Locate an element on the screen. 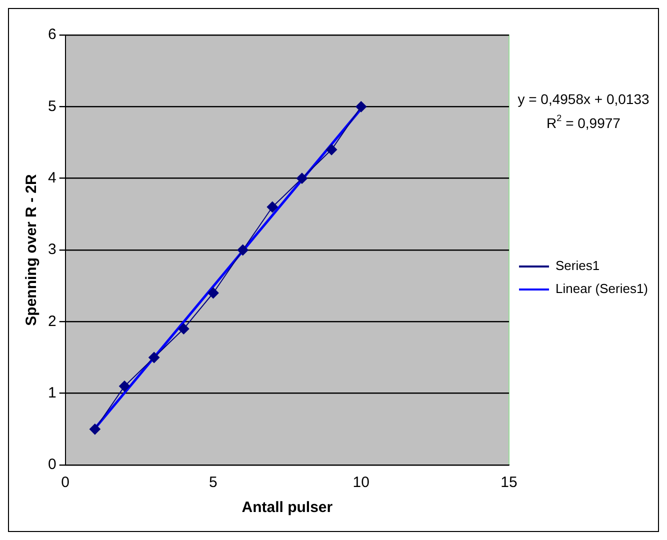 The image size is (667, 540). y-tick-label: 6 is located at coordinates (52, 35).